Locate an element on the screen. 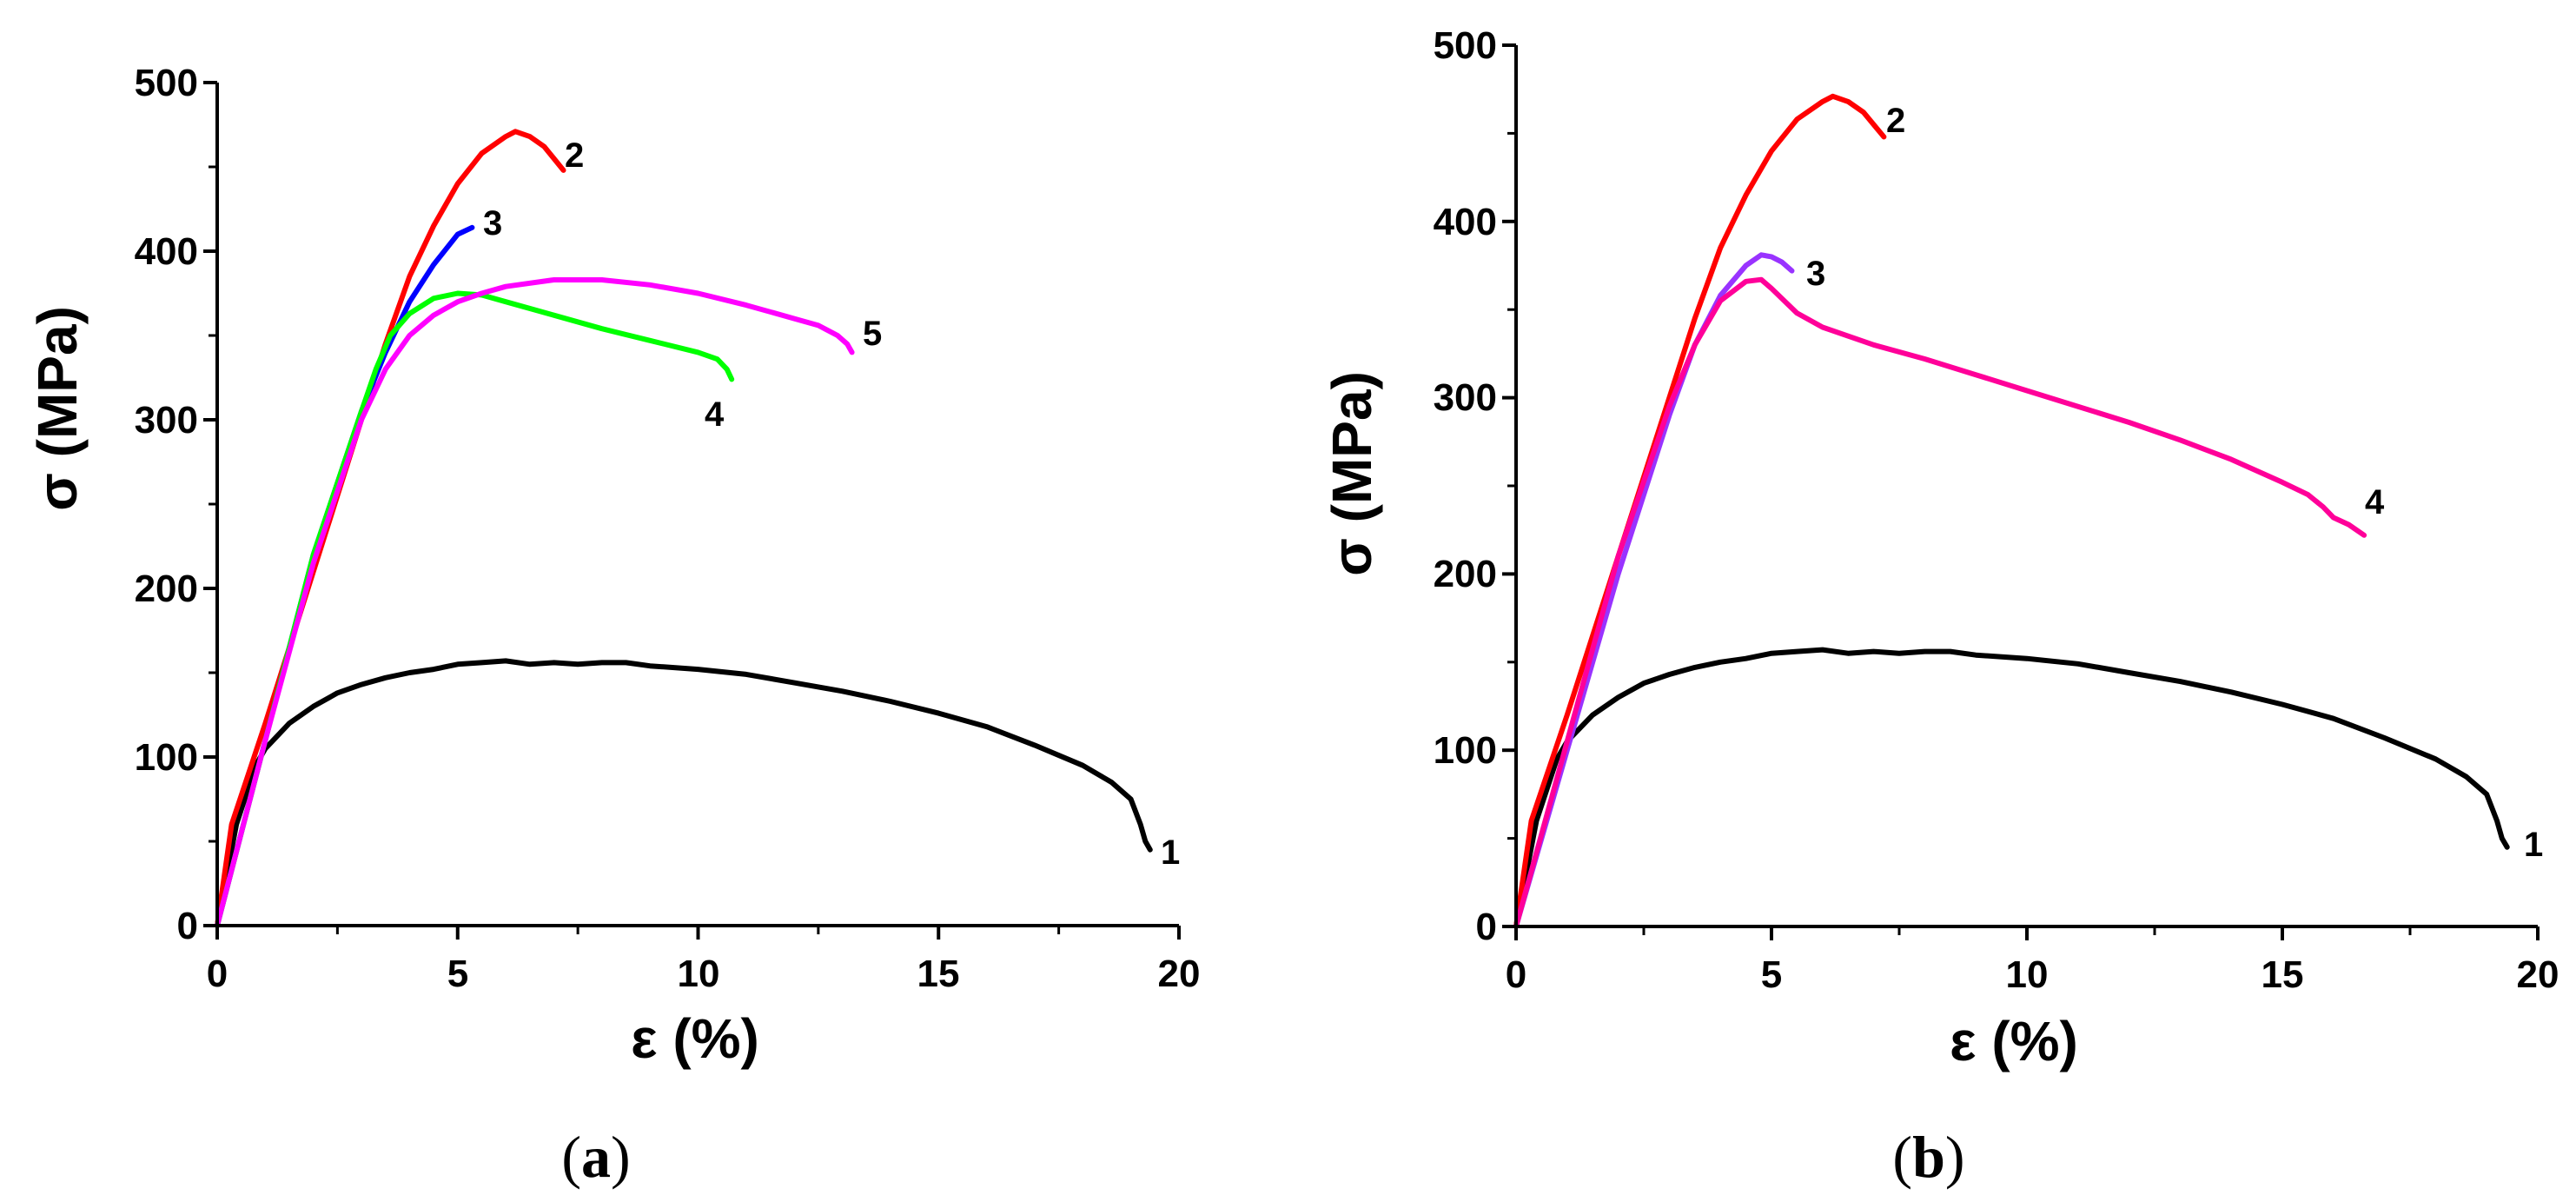 The image size is (2576, 1202). plot-a-y-tick-label: 0 is located at coordinates (187, 926).